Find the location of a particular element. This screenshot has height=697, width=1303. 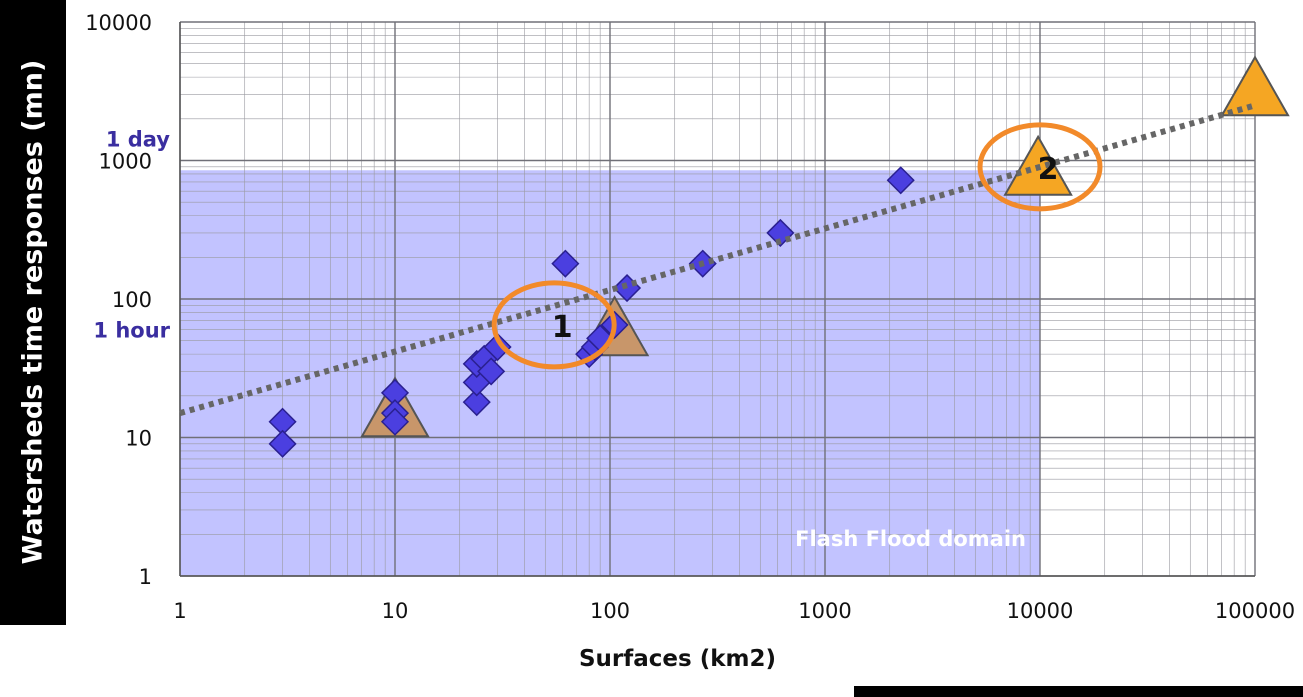

triangle-marker-large is located at coordinates (1255, 86).